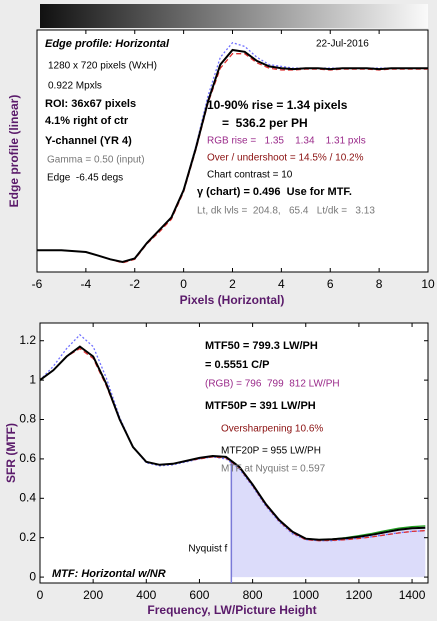  Describe the element at coordinates (134, 284) in the screenshot. I see `x-tick-label: -2` at that location.